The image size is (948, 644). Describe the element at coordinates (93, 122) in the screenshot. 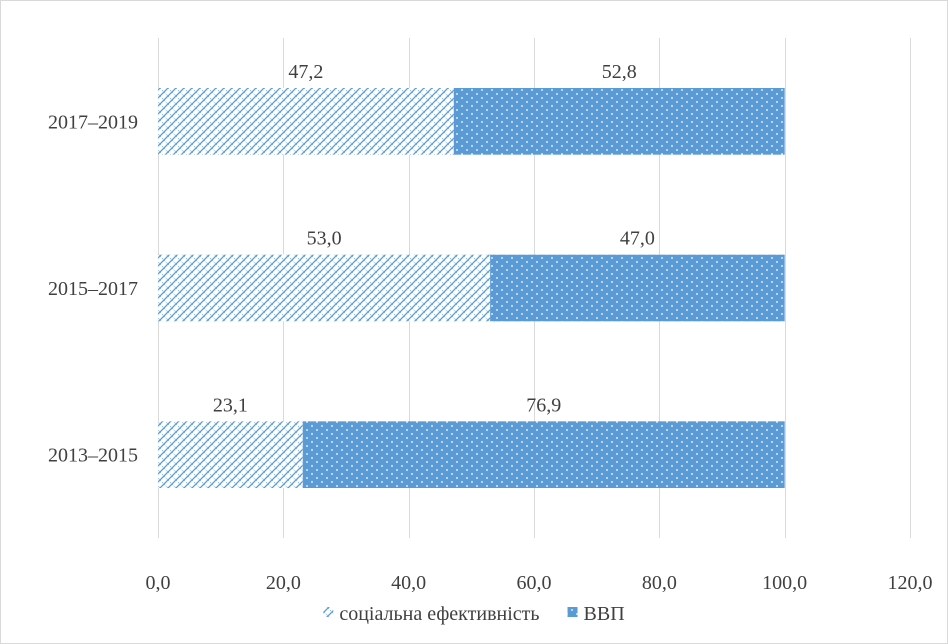

I see `category-label: 2017–2019` at that location.